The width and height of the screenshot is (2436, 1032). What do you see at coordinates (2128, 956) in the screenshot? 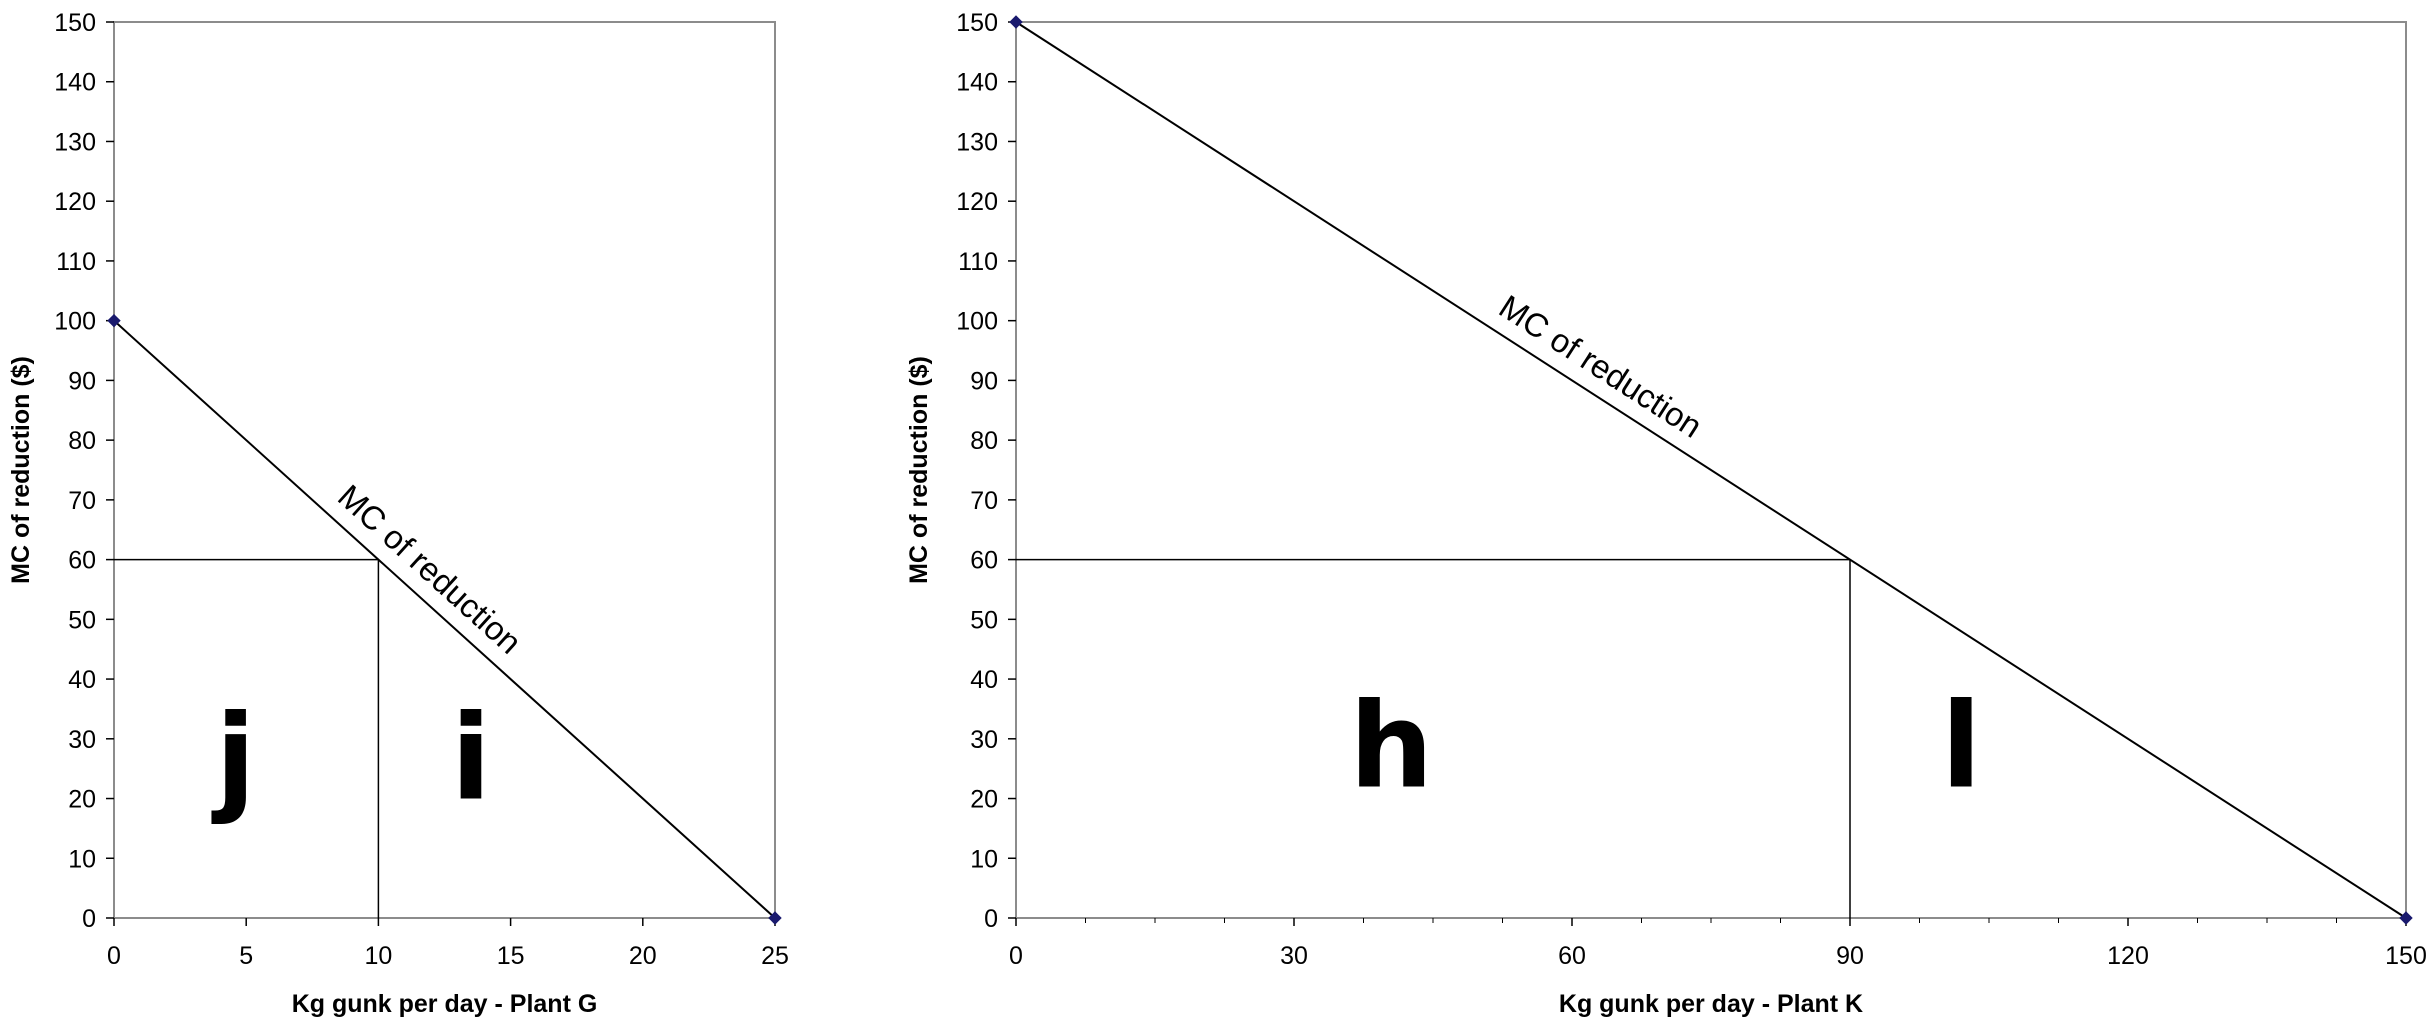
I see `x-tick-label: 120` at bounding box center [2128, 956].